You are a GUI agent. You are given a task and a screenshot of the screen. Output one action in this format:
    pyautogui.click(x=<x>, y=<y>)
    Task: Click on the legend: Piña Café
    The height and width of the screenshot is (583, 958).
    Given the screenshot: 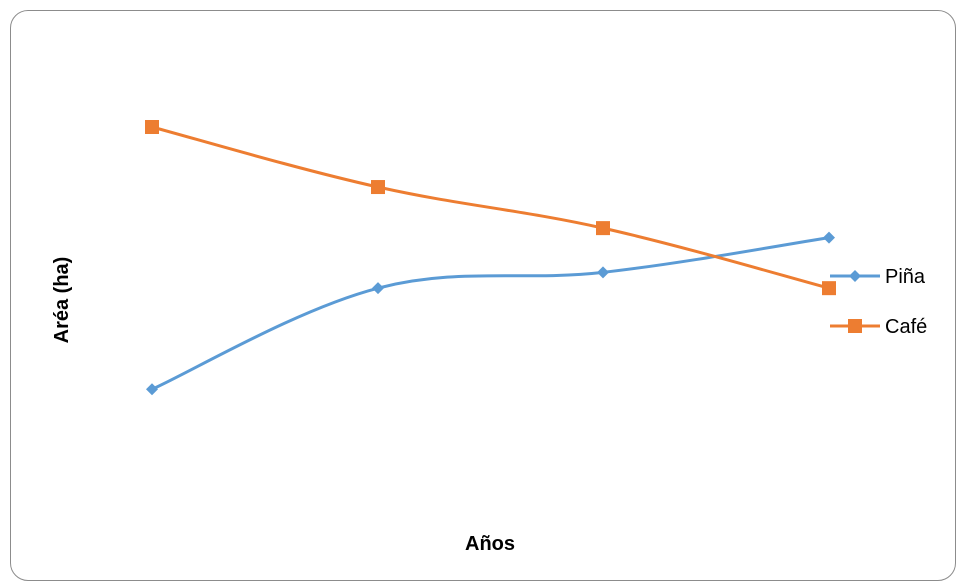 What is the action you would take?
    pyautogui.click(x=878, y=302)
    